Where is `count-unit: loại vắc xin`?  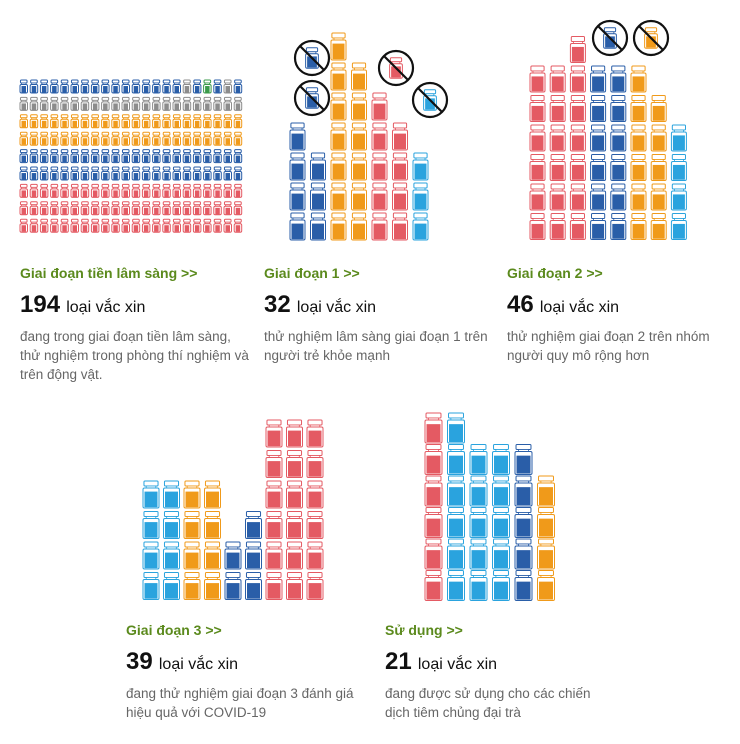
count-unit: loại vắc xin is located at coordinates (198, 664).